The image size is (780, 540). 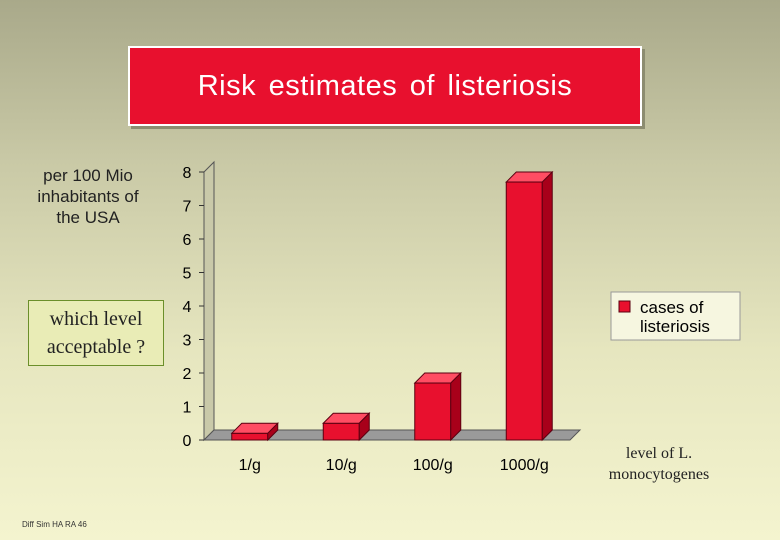 I want to click on footer-code: Diff Sim HA RA 46, so click(x=54, y=524).